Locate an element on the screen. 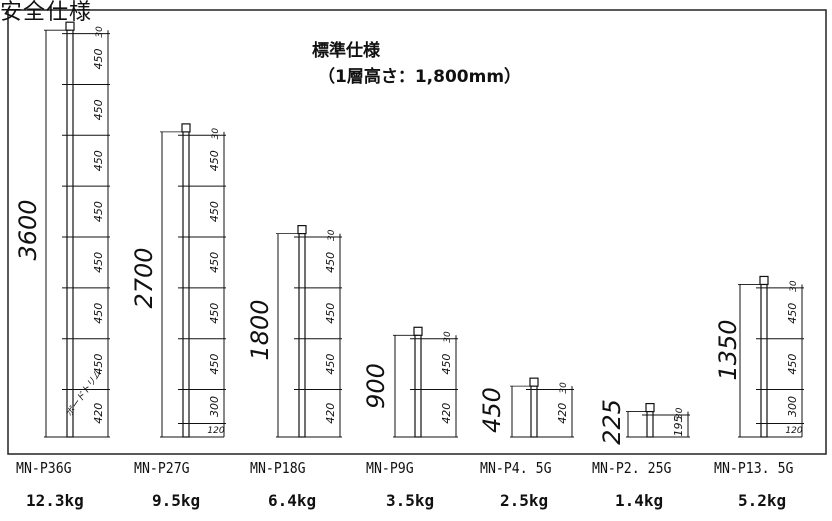 This screenshot has width=832, height=521. model-label: MN-P9G is located at coordinates (390, 468).